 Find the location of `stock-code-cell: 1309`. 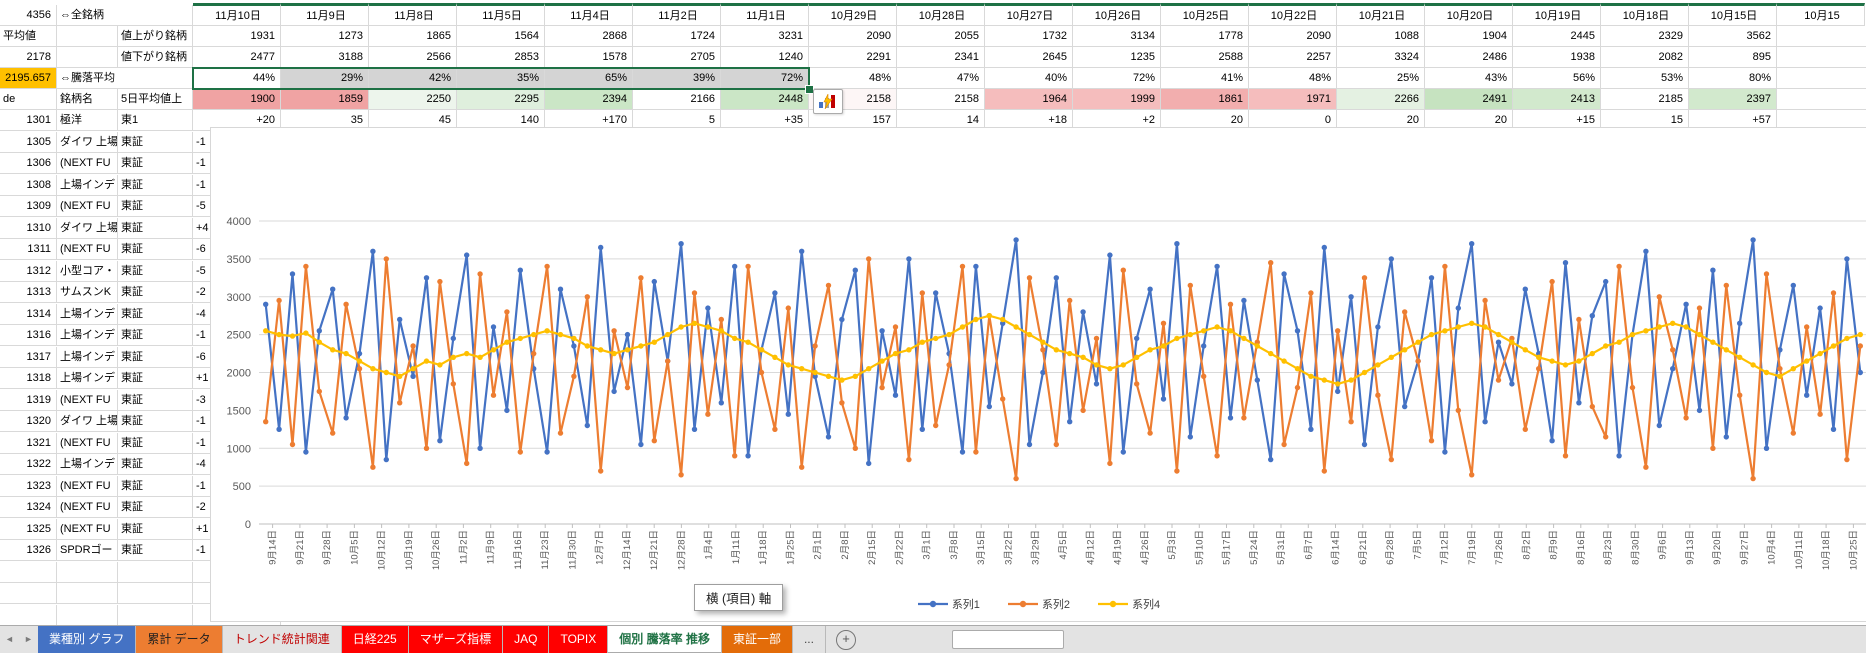

stock-code-cell: 1309 is located at coordinates (28, 206).